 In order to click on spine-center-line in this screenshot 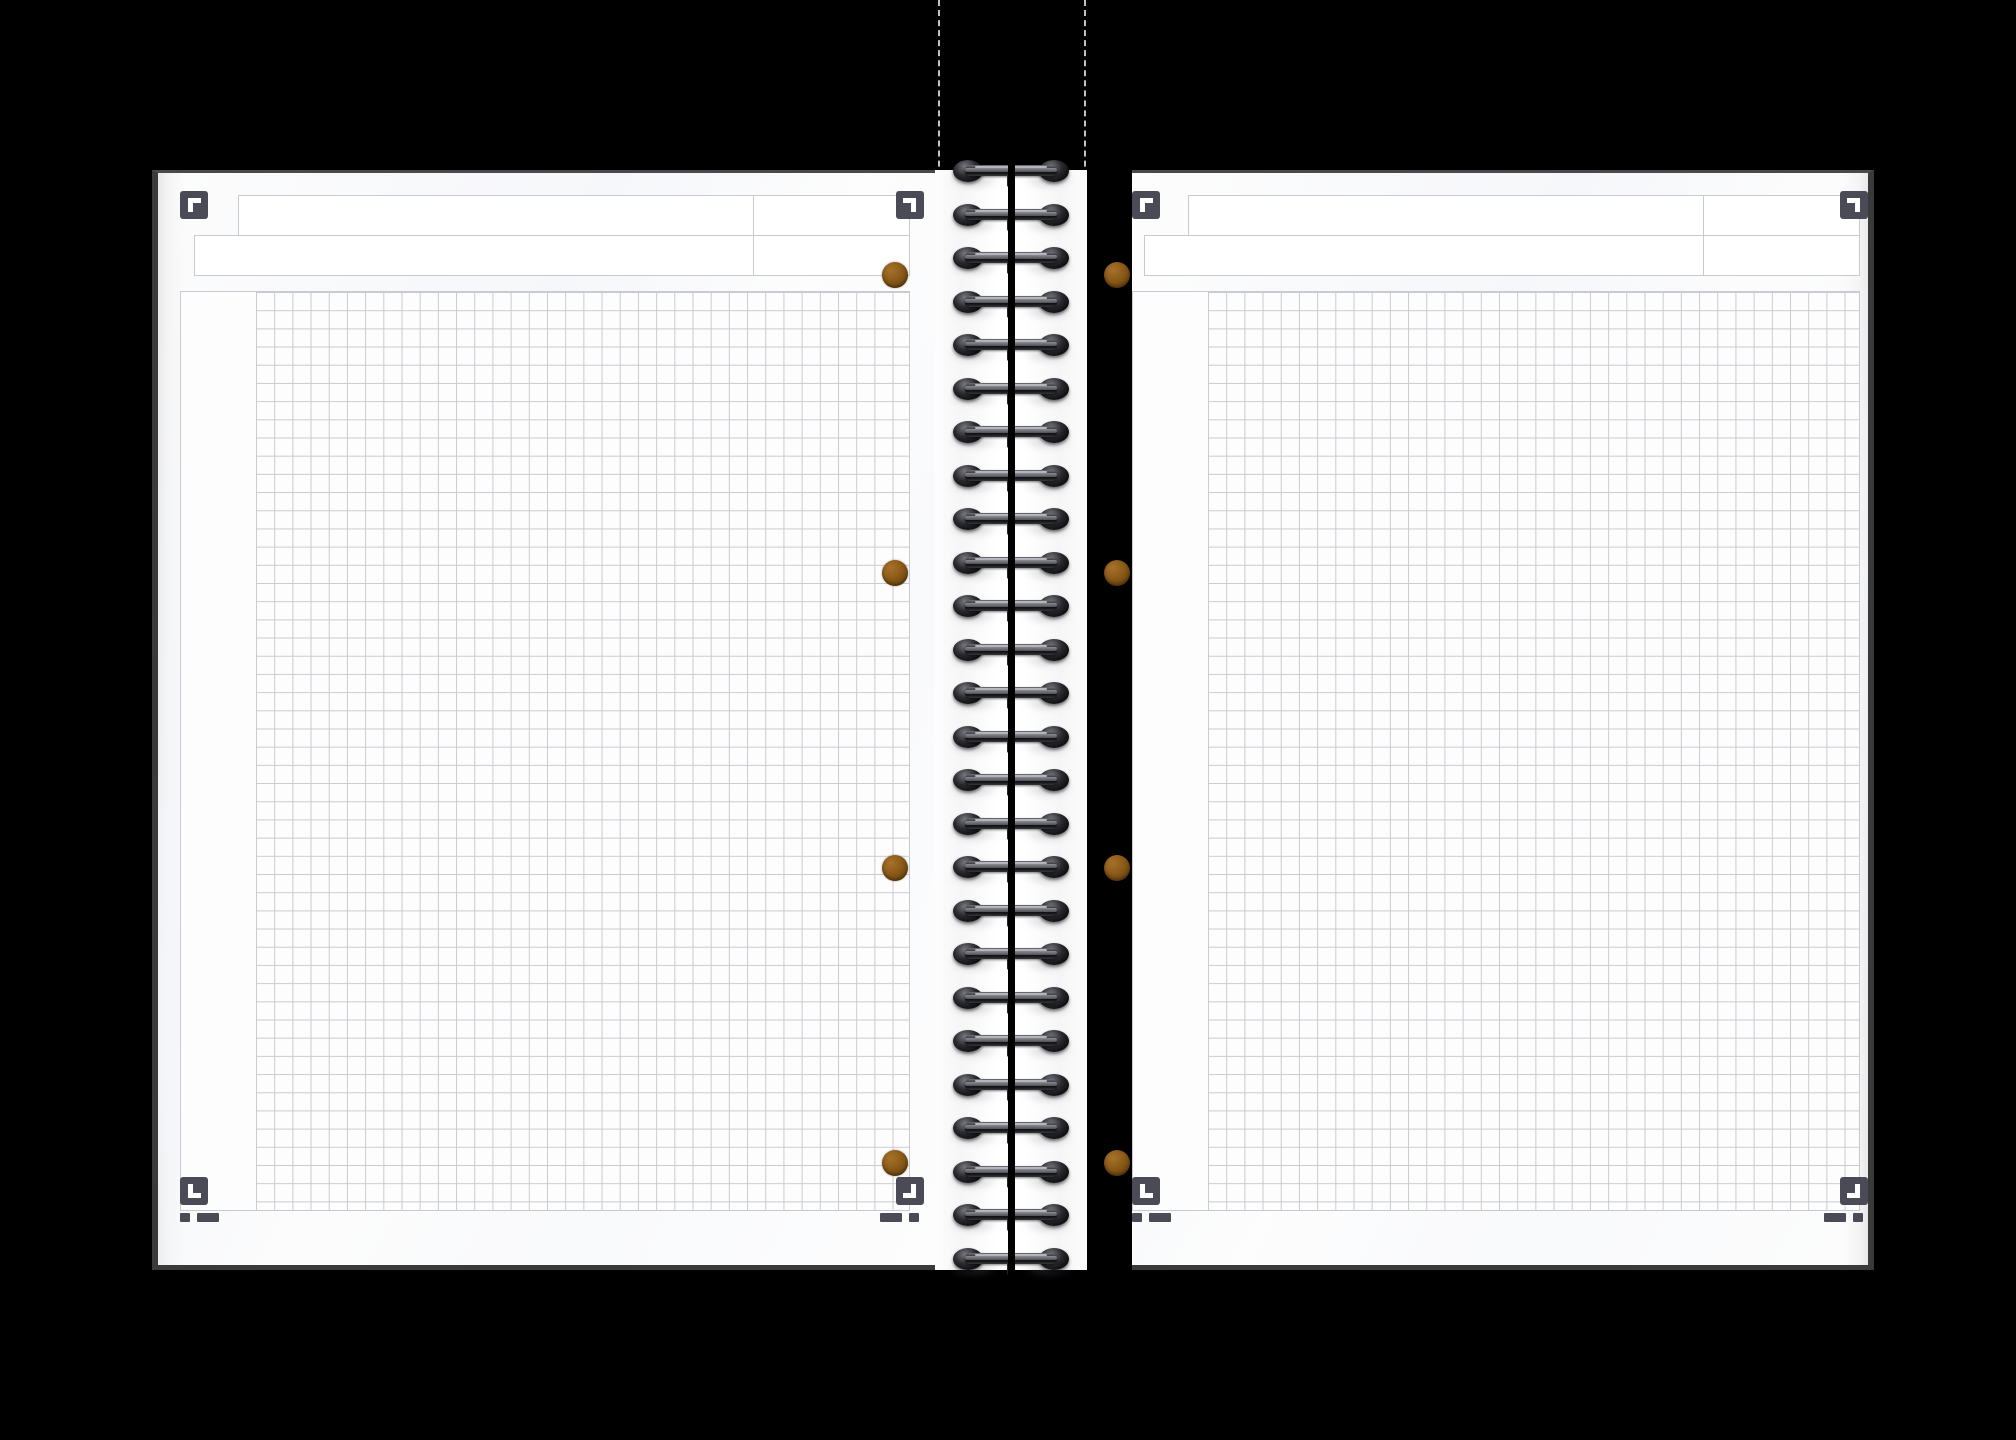, I will do `click(1011, 720)`.